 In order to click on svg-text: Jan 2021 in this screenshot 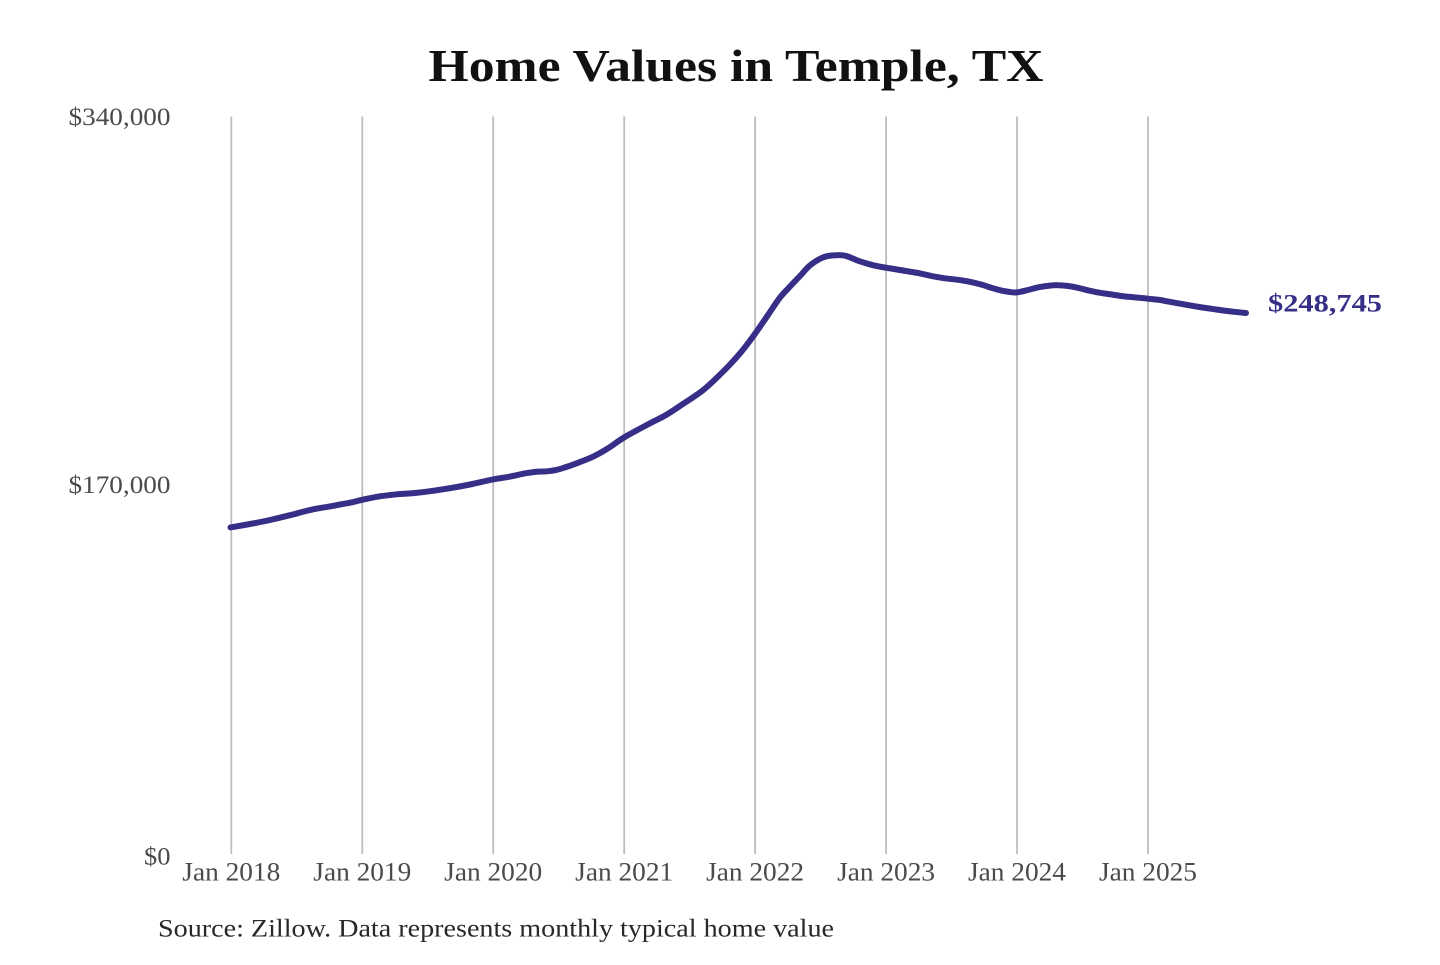, I will do `click(624, 872)`.